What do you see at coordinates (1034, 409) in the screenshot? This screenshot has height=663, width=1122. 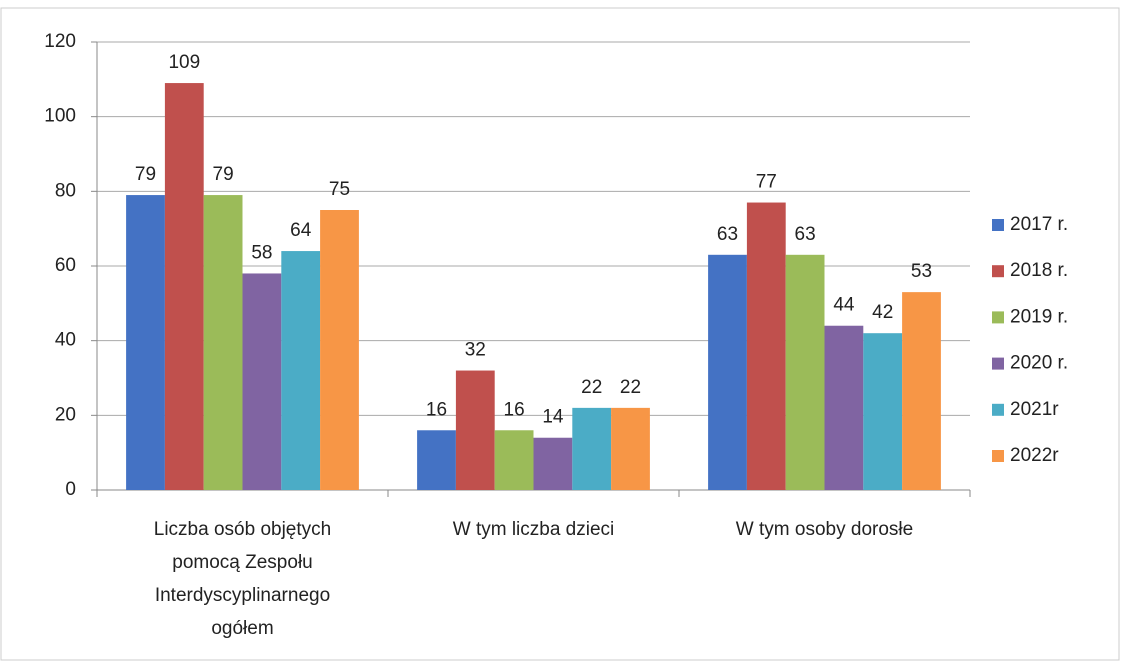 I see `legend-label: 2021r` at bounding box center [1034, 409].